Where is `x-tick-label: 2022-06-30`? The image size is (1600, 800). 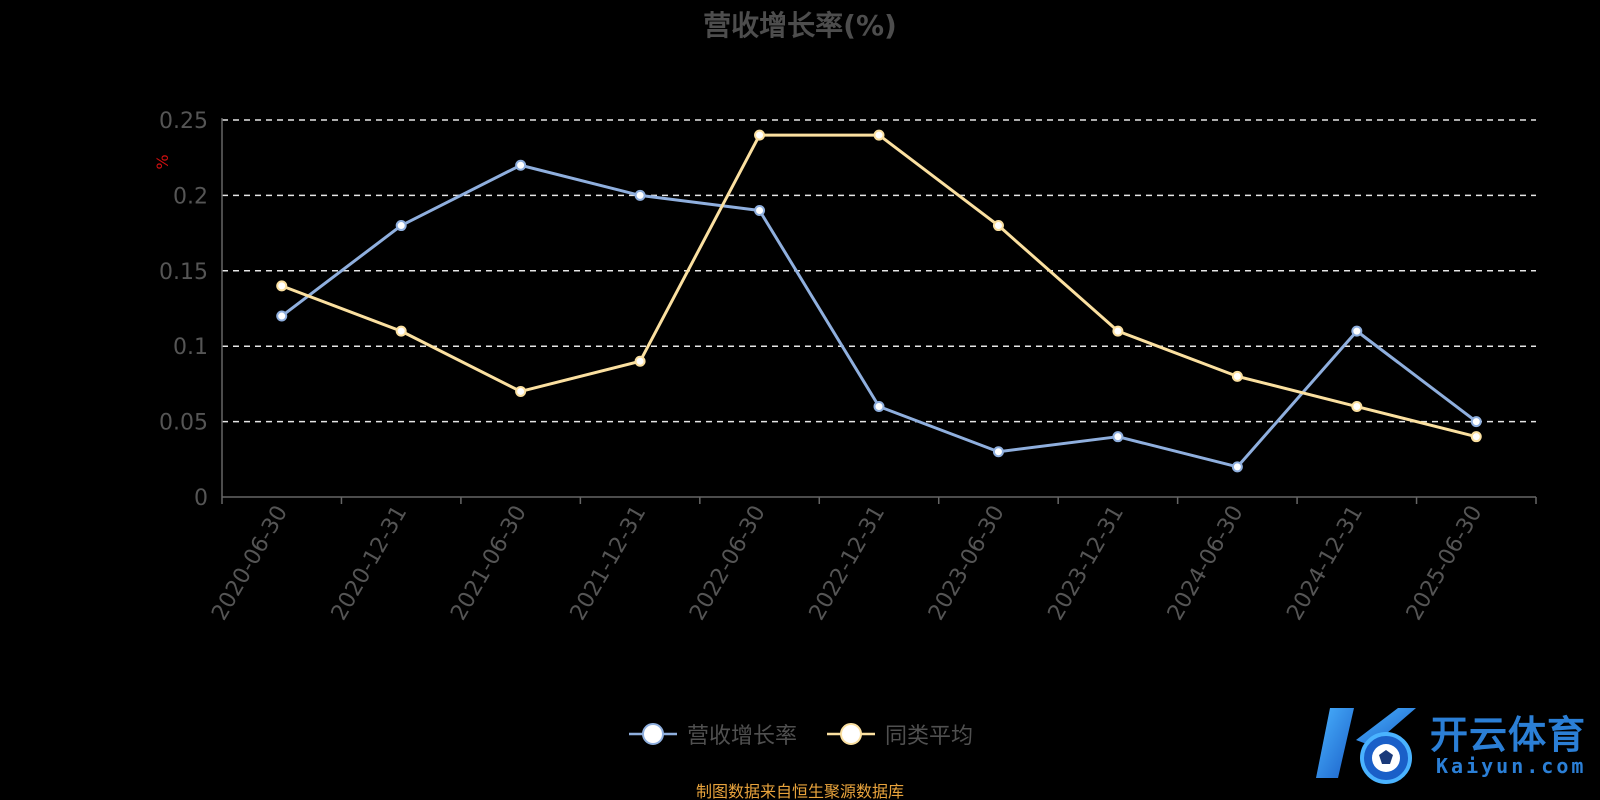
x-tick-label: 2022-06-30 is located at coordinates (728, 563).